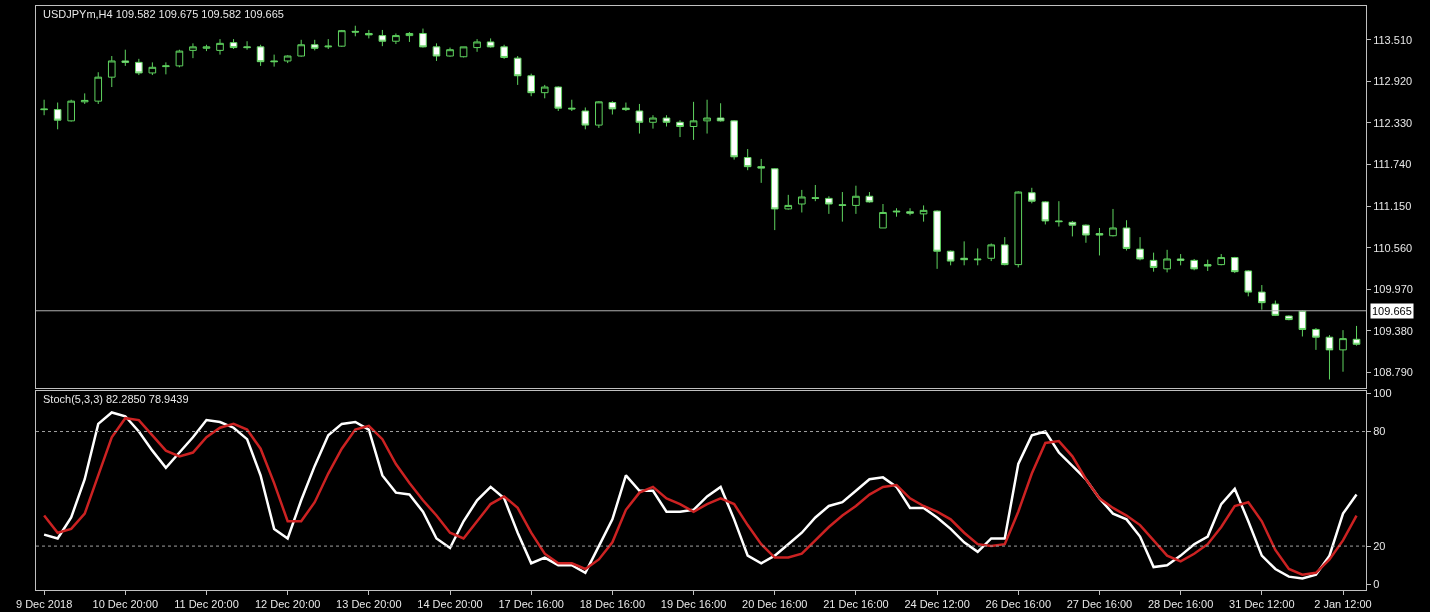 The width and height of the screenshot is (1430, 612). I want to click on y-tick-label: 111.150, so click(1392, 205).